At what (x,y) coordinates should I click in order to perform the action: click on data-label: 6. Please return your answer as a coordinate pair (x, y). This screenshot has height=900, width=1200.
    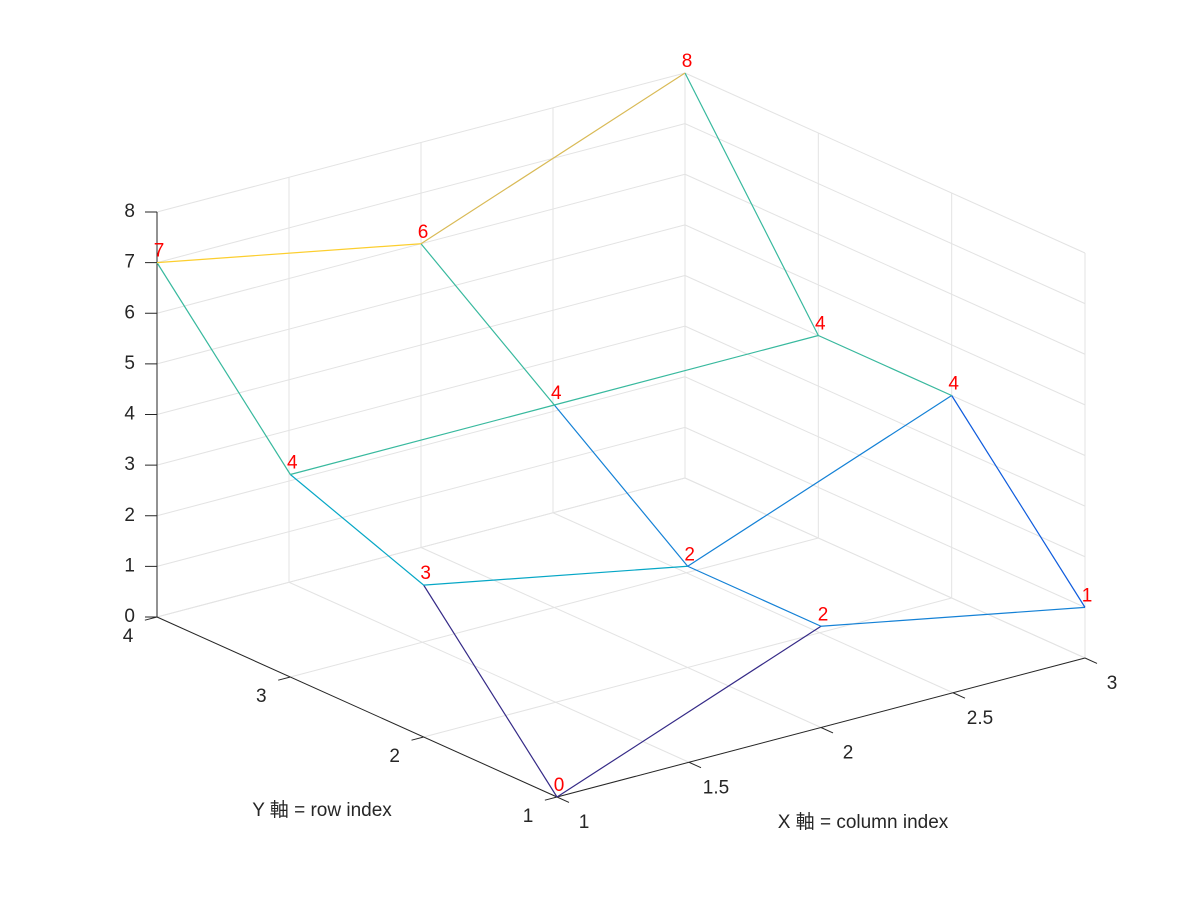
    Looking at the image, I should click on (423, 232).